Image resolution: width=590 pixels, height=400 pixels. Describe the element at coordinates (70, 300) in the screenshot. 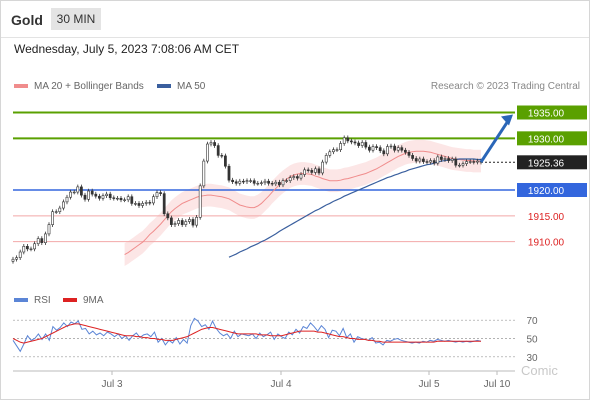

I see `rsi-ma-swatch` at that location.